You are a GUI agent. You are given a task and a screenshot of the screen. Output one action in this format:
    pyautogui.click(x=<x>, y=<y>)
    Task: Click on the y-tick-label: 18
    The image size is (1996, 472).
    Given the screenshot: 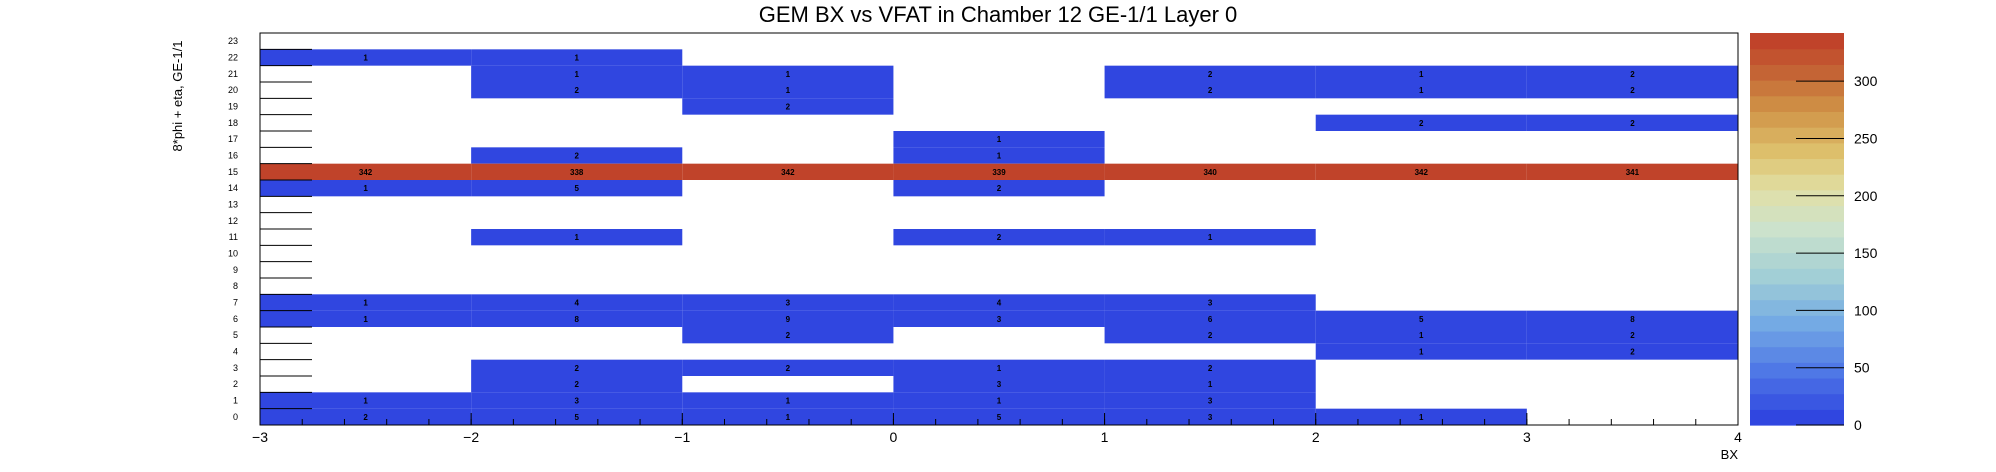 What is the action you would take?
    pyautogui.click(x=233, y=123)
    